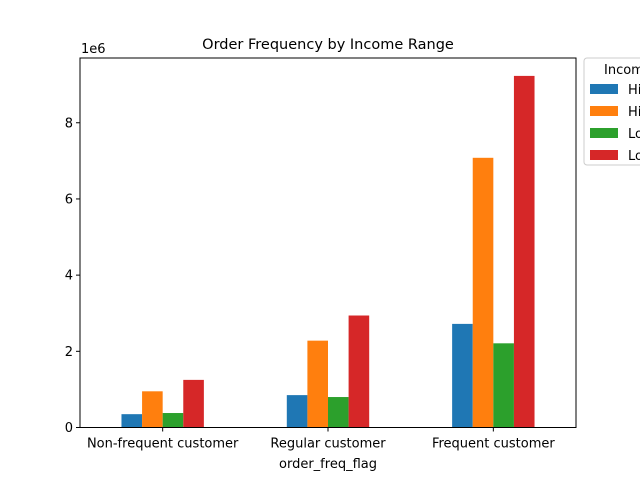 This screenshot has height=480, width=640. Describe the element at coordinates (69, 199) in the screenshot. I see `y-tick-label: 6` at that location.